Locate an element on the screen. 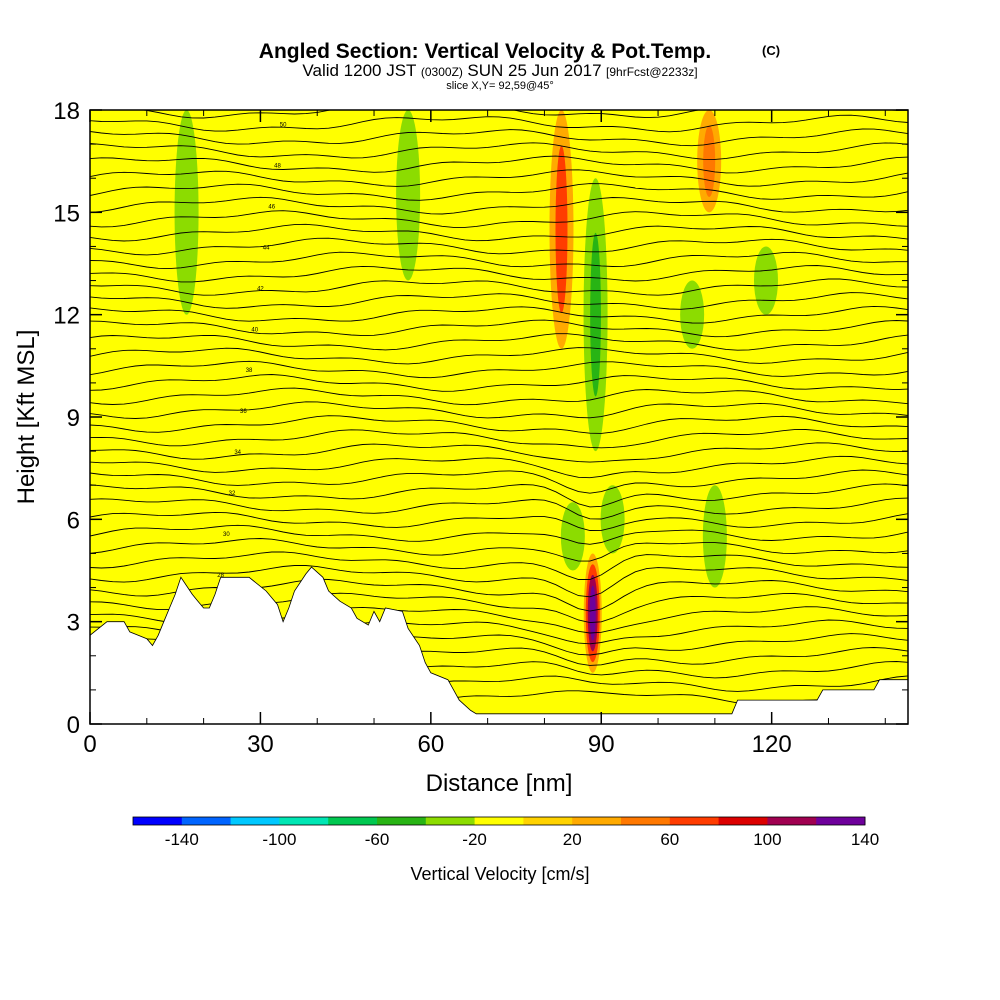  subtitle-date: SUN 25 Jun 2017 is located at coordinates (534, 70).